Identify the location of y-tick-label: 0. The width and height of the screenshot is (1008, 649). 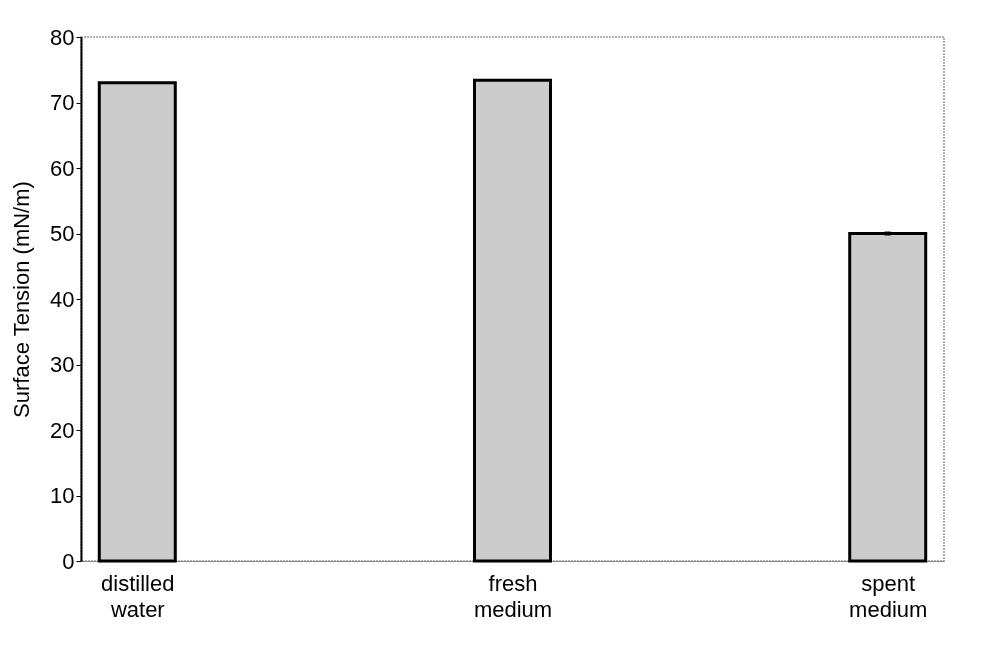
(68, 561).